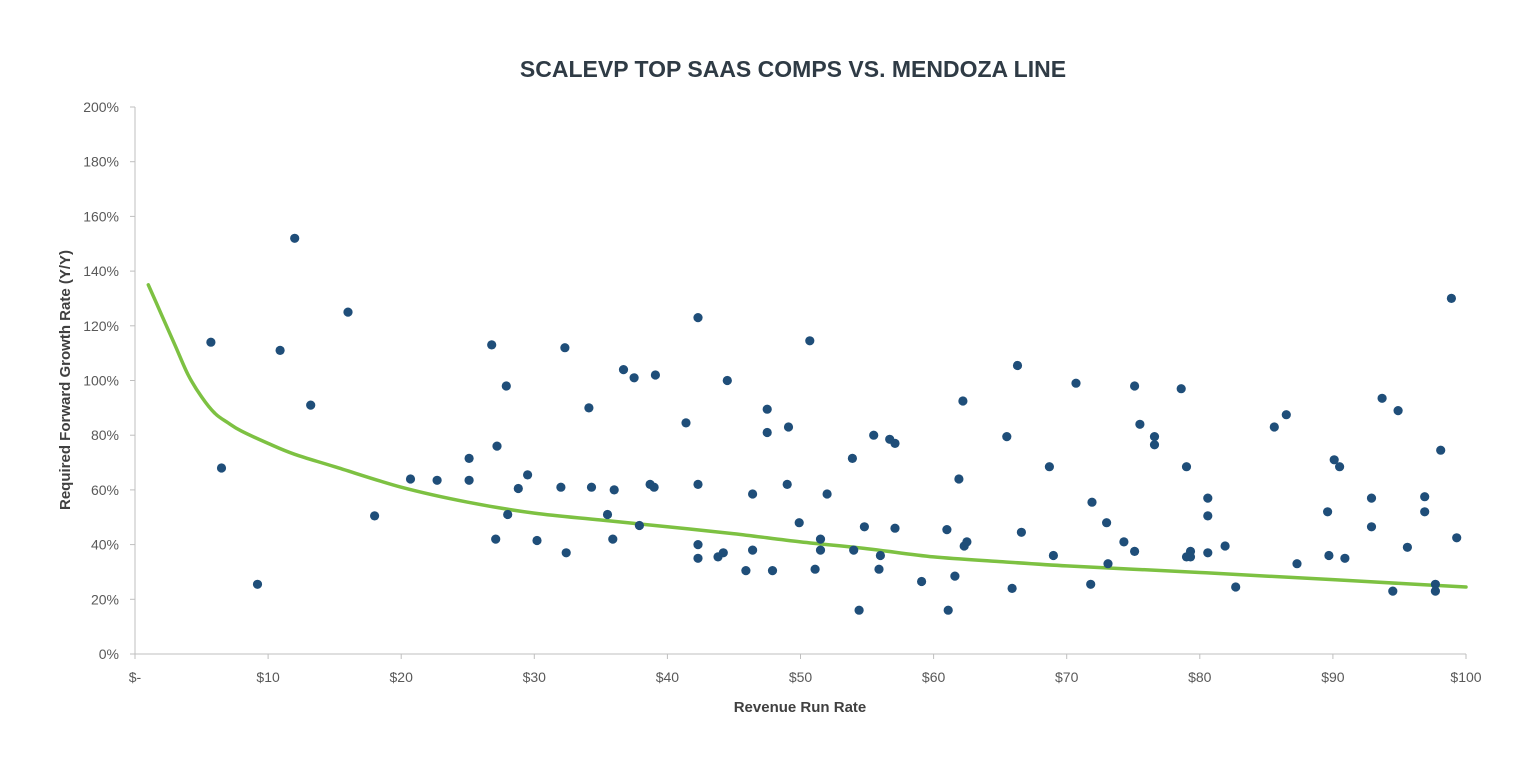 This screenshot has height=764, width=1536. Describe the element at coordinates (109, 380) in the screenshot. I see `y-axis: 0% 20% 40% 60% 80% 100% 120% 140% 160% 180% 200%` at that location.